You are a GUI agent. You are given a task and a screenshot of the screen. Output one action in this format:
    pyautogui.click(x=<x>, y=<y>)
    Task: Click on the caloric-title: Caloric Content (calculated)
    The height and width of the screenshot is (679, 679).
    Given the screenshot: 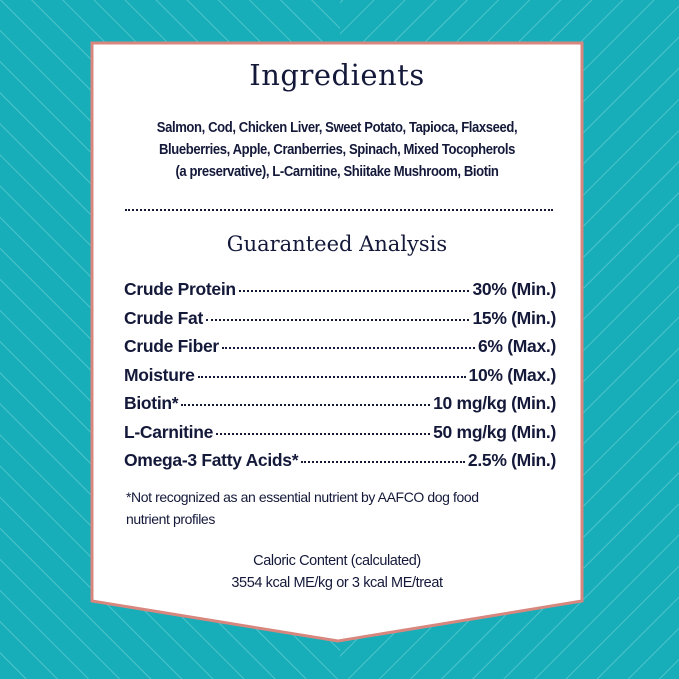 What is the action you would take?
    pyautogui.click(x=337, y=561)
    